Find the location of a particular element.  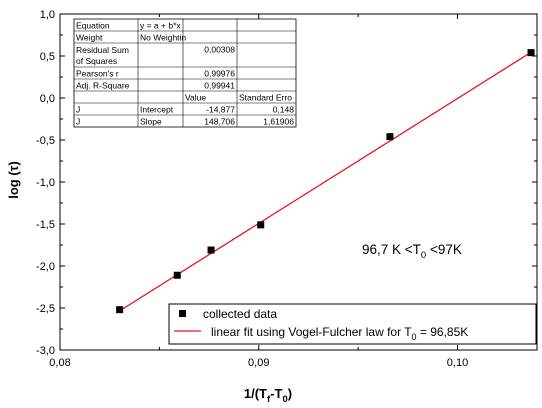

table-cell: Adj. R-Square is located at coordinates (103, 86).